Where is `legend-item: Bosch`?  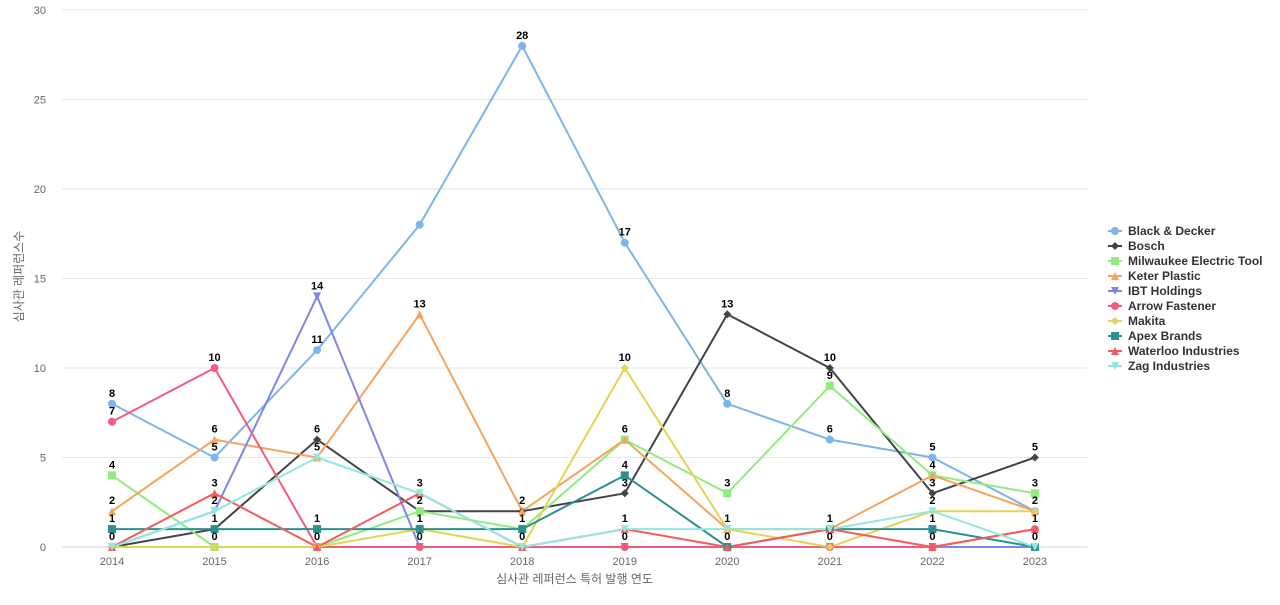 legend-item: Bosch is located at coordinates (1136, 246).